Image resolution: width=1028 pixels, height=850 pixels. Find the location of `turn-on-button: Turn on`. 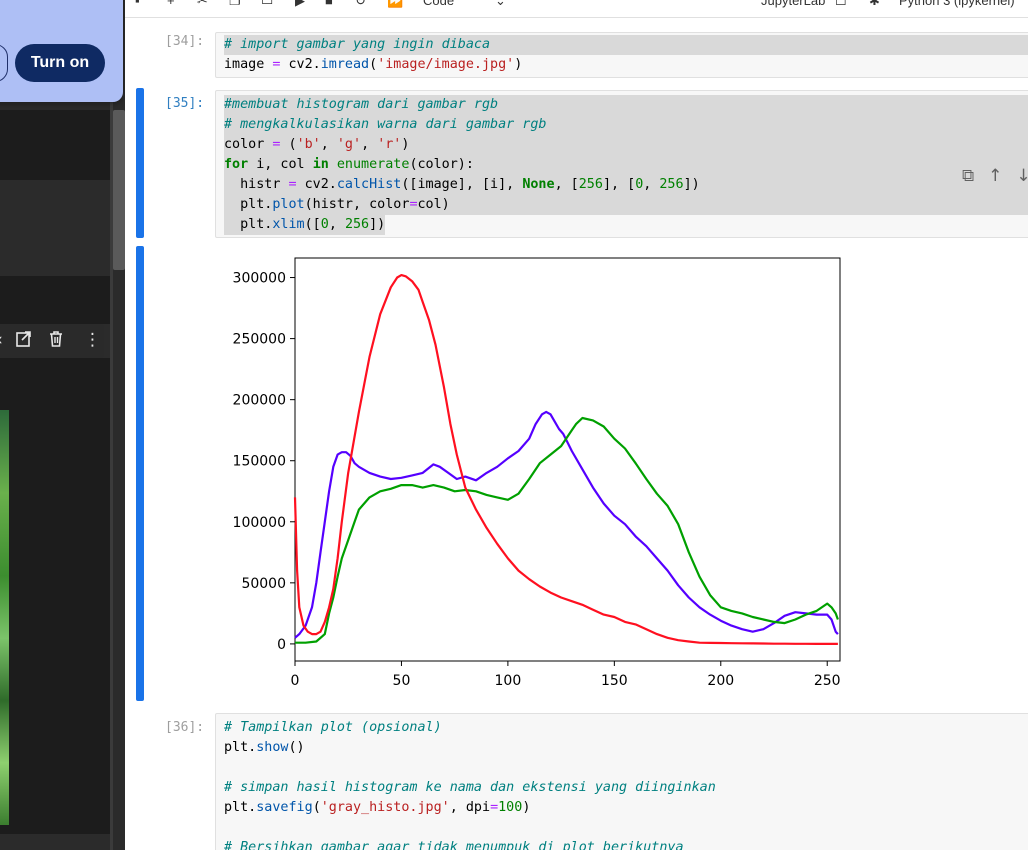

turn-on-button: Turn on is located at coordinates (60, 63).